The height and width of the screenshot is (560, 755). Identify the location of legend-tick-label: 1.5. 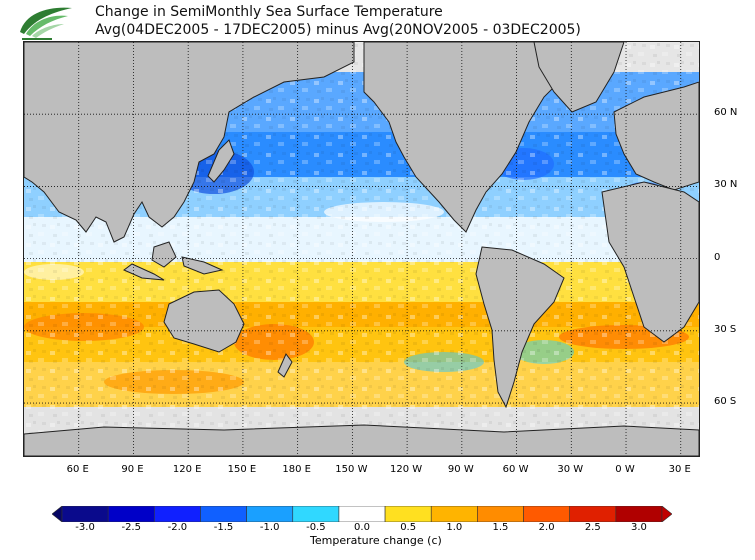
(500, 527).